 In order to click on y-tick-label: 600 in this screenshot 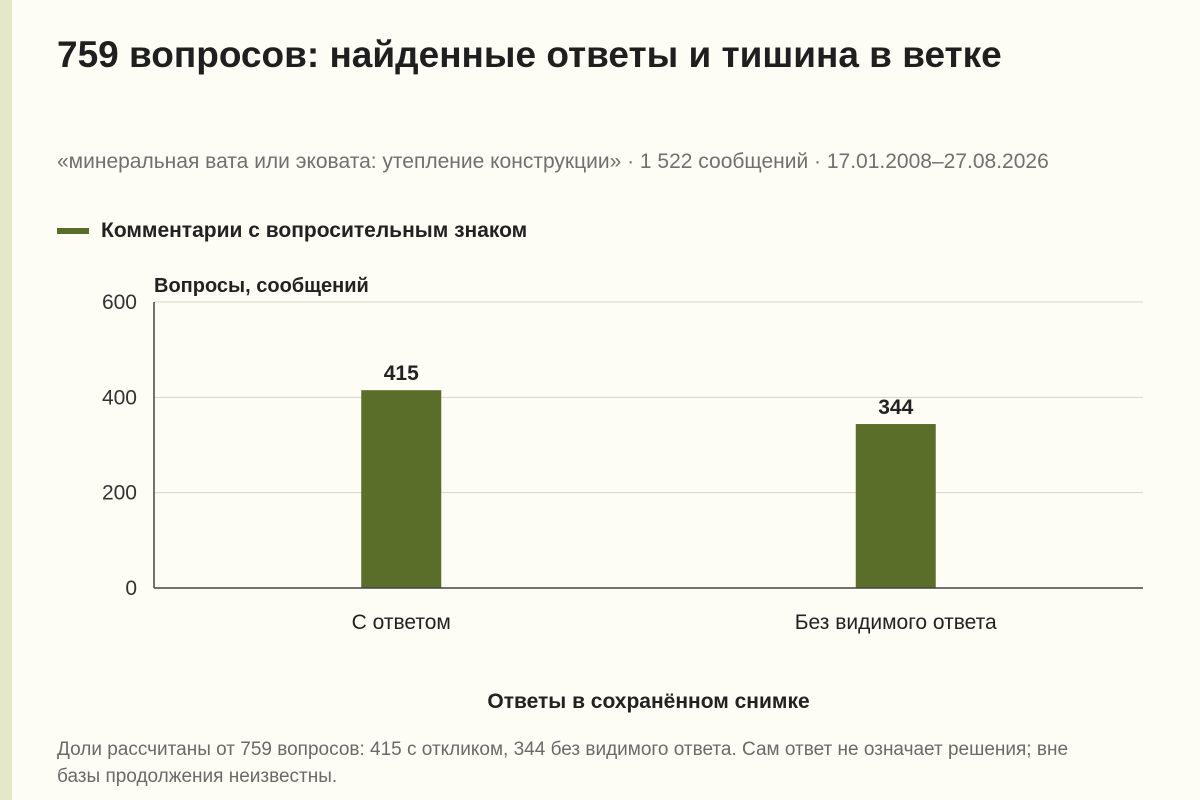, I will do `click(119, 302)`.